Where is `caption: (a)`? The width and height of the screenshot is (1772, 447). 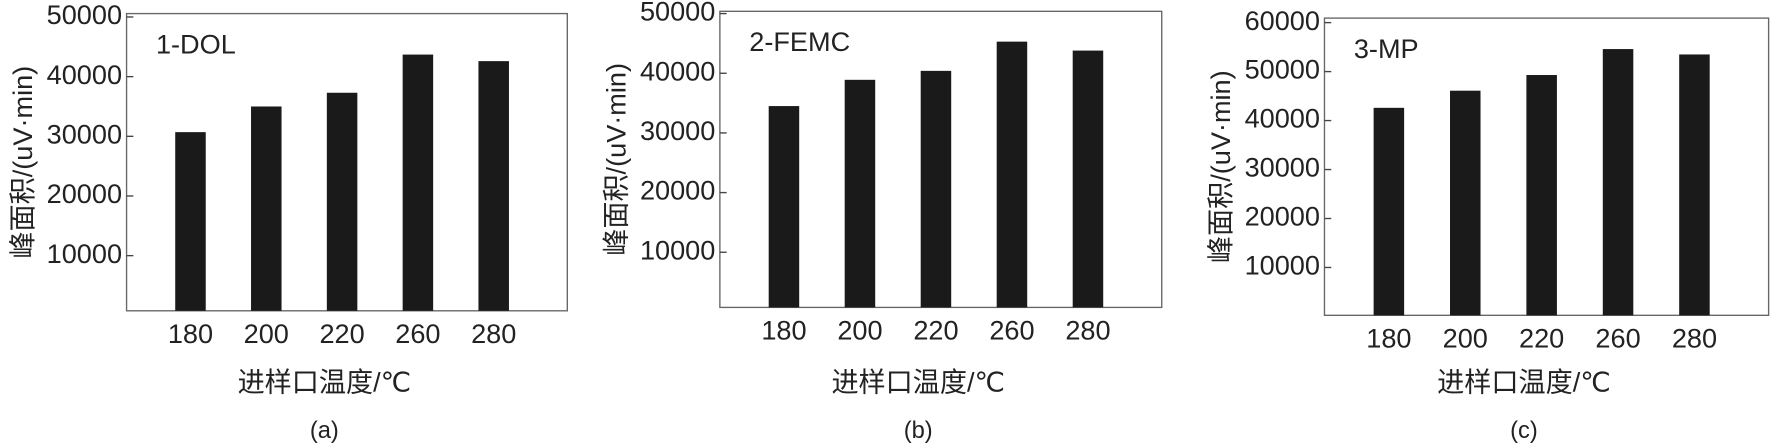 caption: (a) is located at coordinates (324, 431).